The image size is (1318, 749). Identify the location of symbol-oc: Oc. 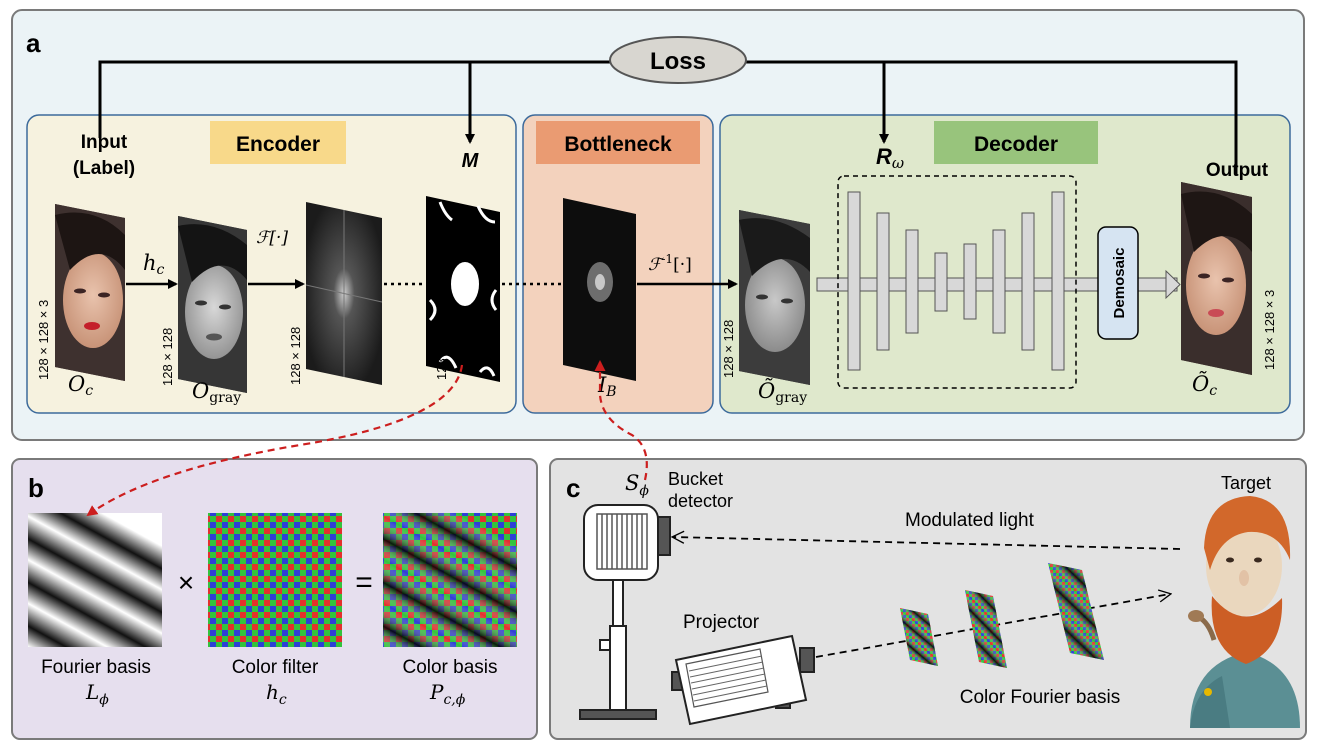
(80, 385).